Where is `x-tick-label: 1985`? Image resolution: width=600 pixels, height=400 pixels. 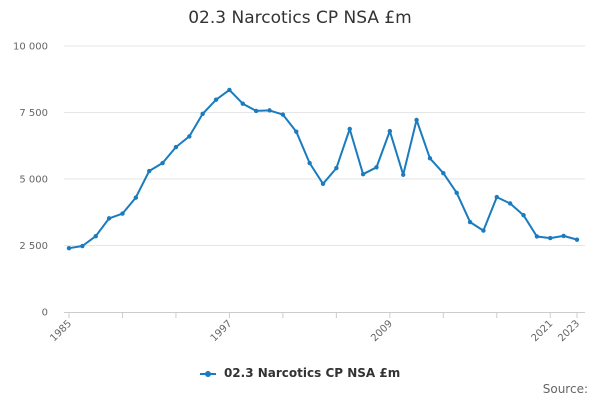
x-tick-label: 1985 is located at coordinates (61, 331).